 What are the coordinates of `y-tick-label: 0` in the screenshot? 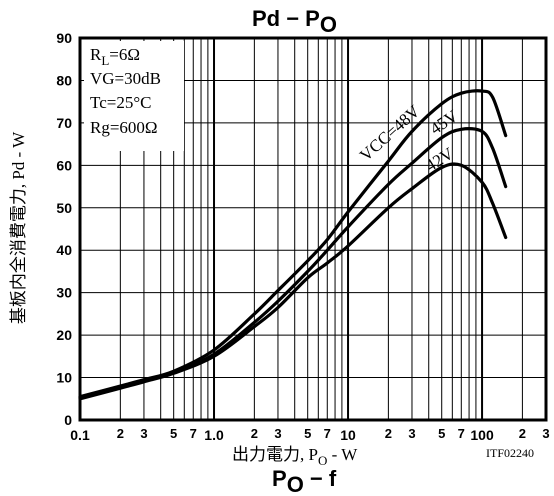 It's located at (68, 420).